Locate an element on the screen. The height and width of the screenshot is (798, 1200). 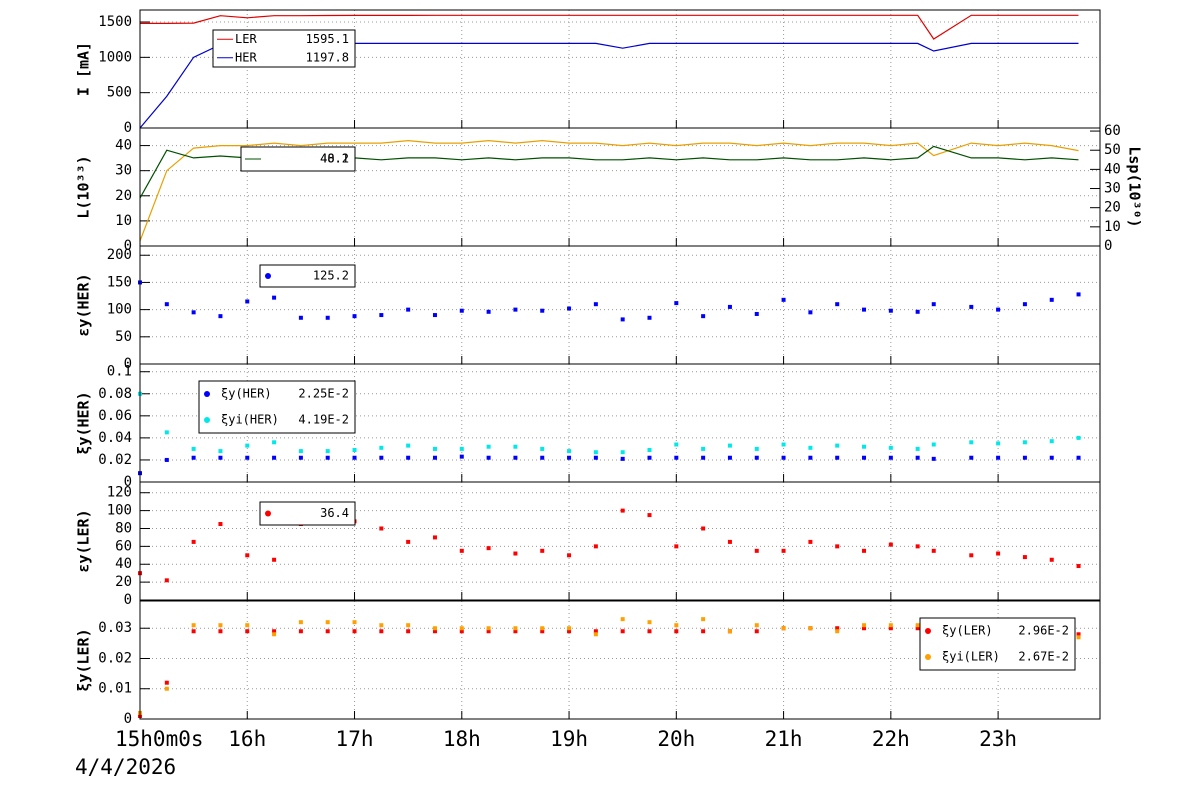
legend-value: 36.4 is located at coordinates (334, 513).